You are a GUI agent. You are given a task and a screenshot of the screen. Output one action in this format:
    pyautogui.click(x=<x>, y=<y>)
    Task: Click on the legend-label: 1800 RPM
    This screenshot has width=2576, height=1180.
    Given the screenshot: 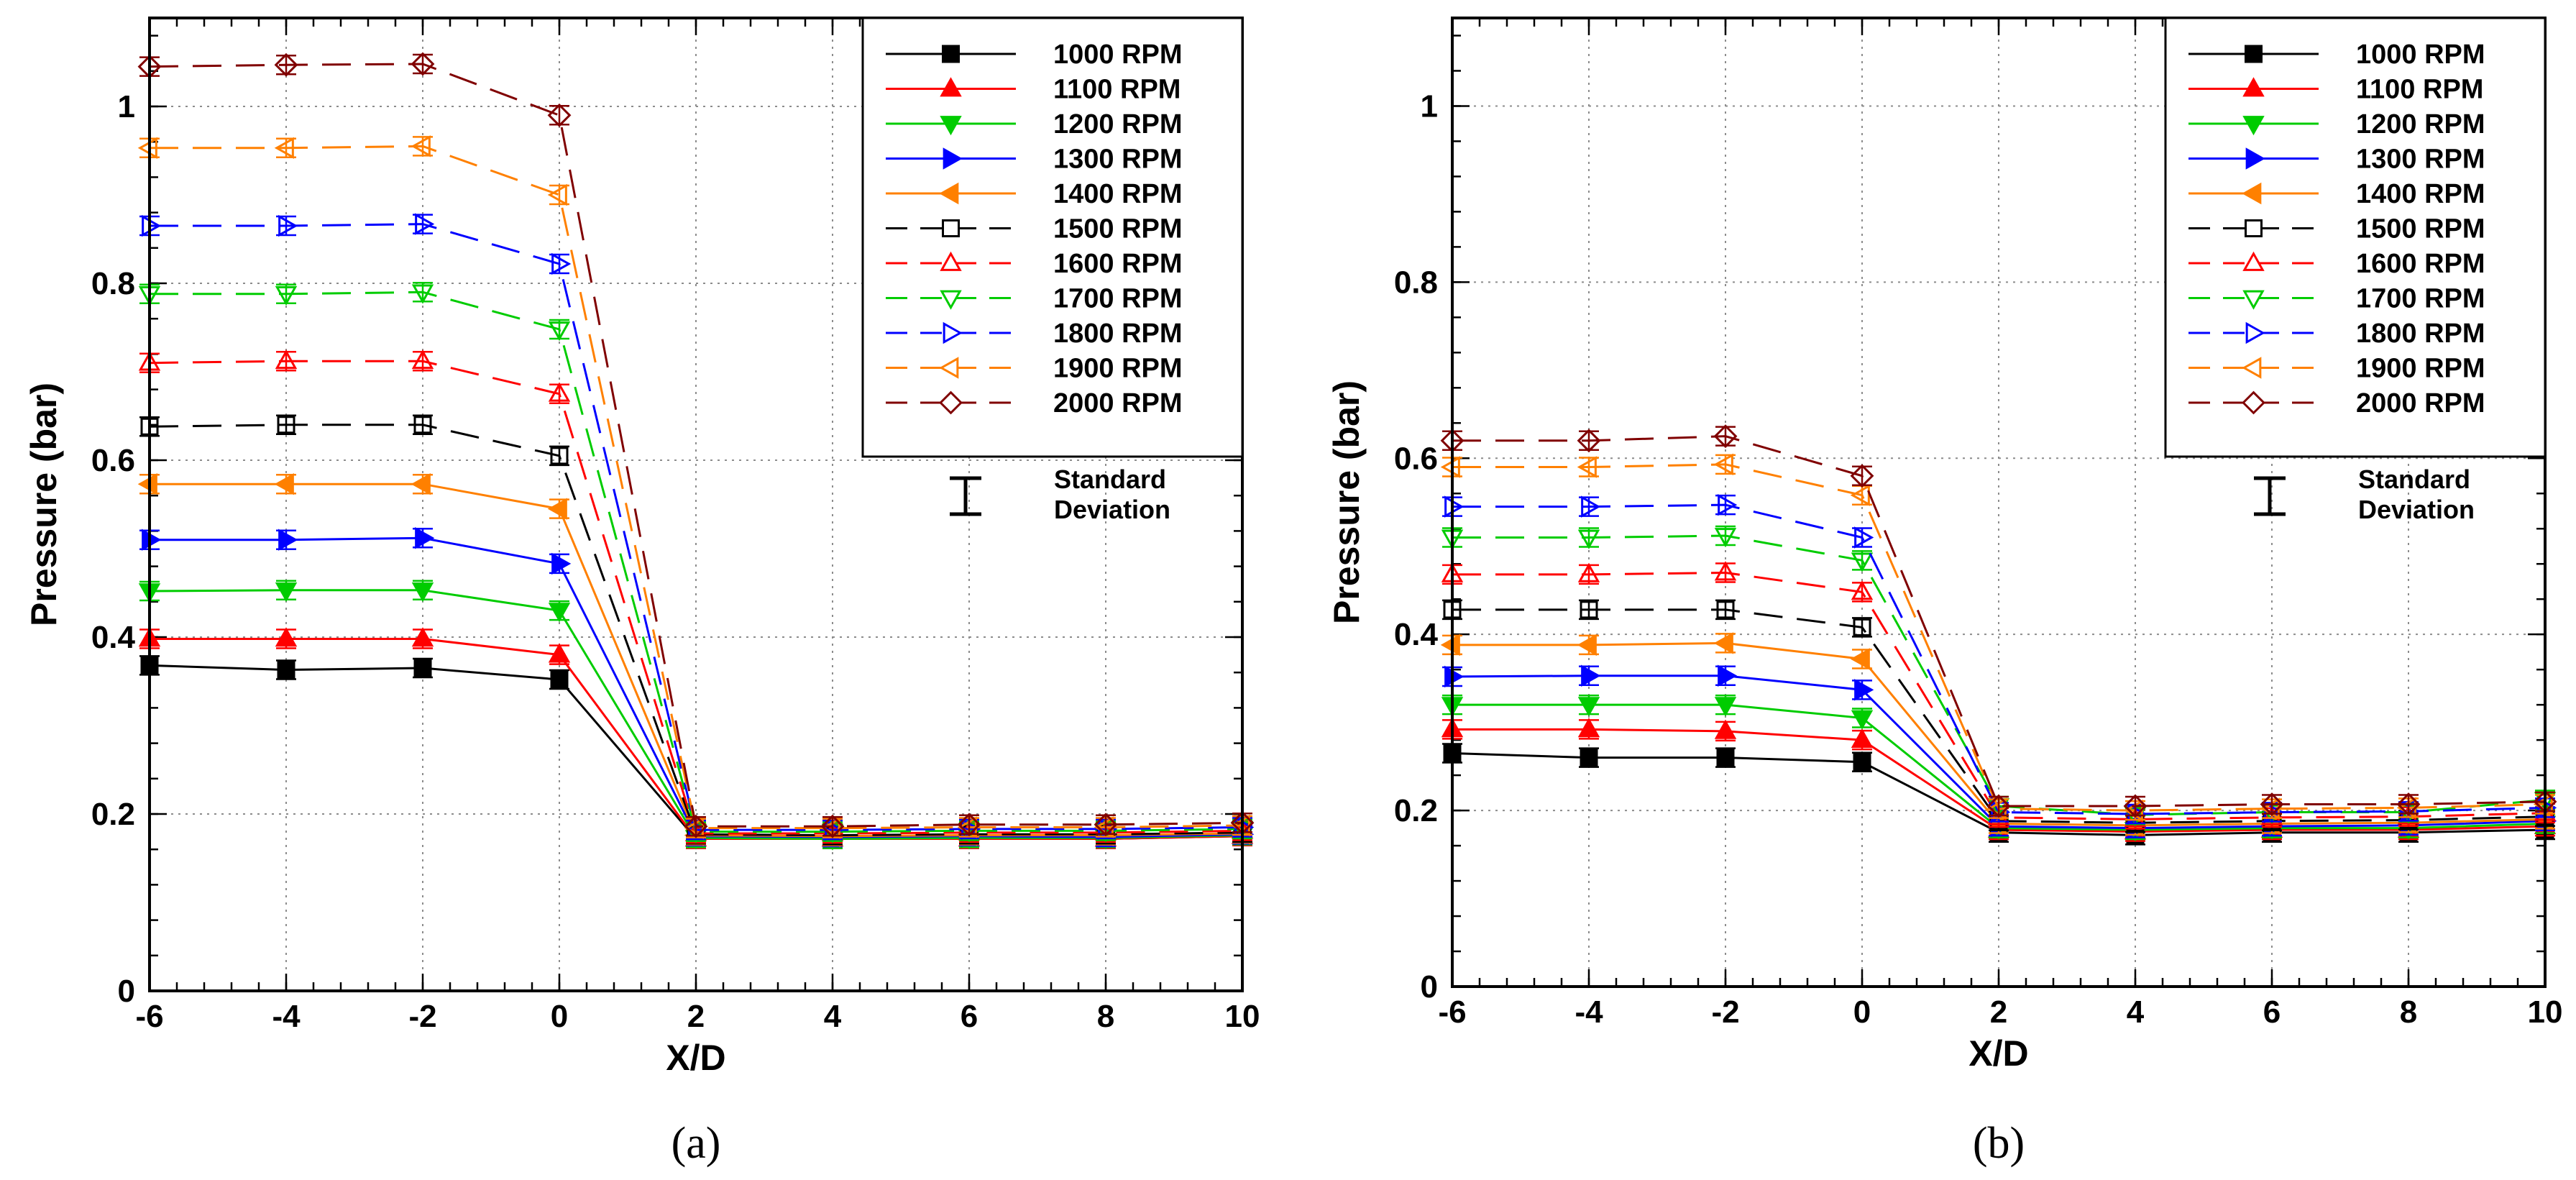 What is the action you would take?
    pyautogui.click(x=1118, y=334)
    